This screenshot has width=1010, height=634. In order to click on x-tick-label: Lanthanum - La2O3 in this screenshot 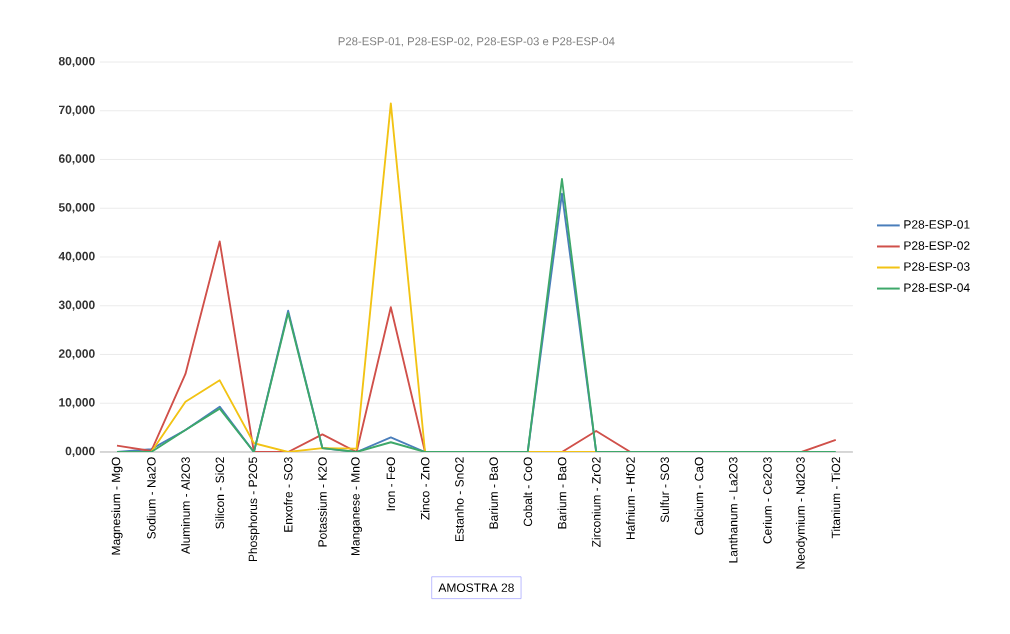, I will do `click(733, 510)`.